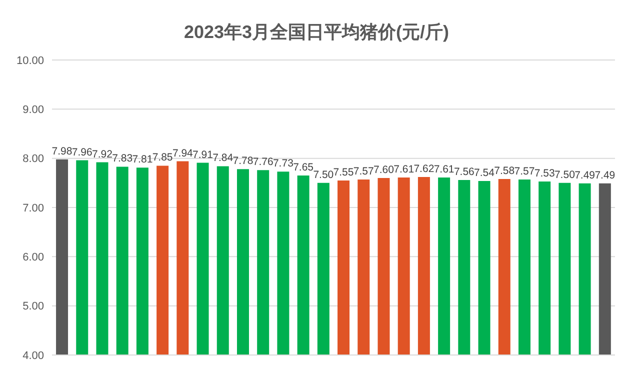  Describe the element at coordinates (384, 170) in the screenshot. I see `data-label: 7.60` at that location.